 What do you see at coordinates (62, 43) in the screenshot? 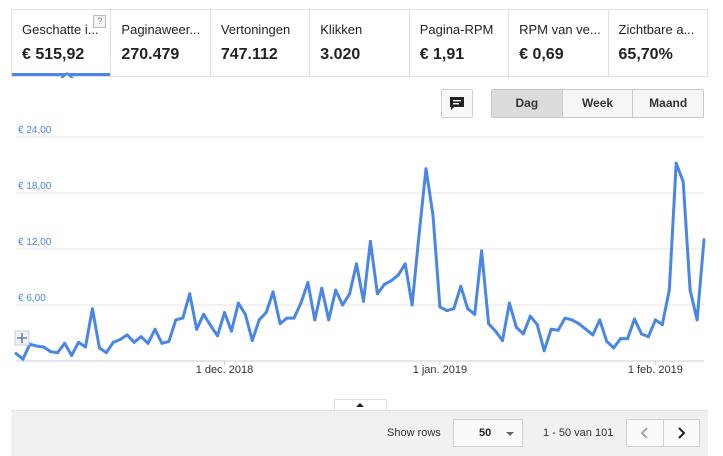
I see `metric-tab-estimated-earnings: Geschatte i... € 515,92 ?` at bounding box center [62, 43].